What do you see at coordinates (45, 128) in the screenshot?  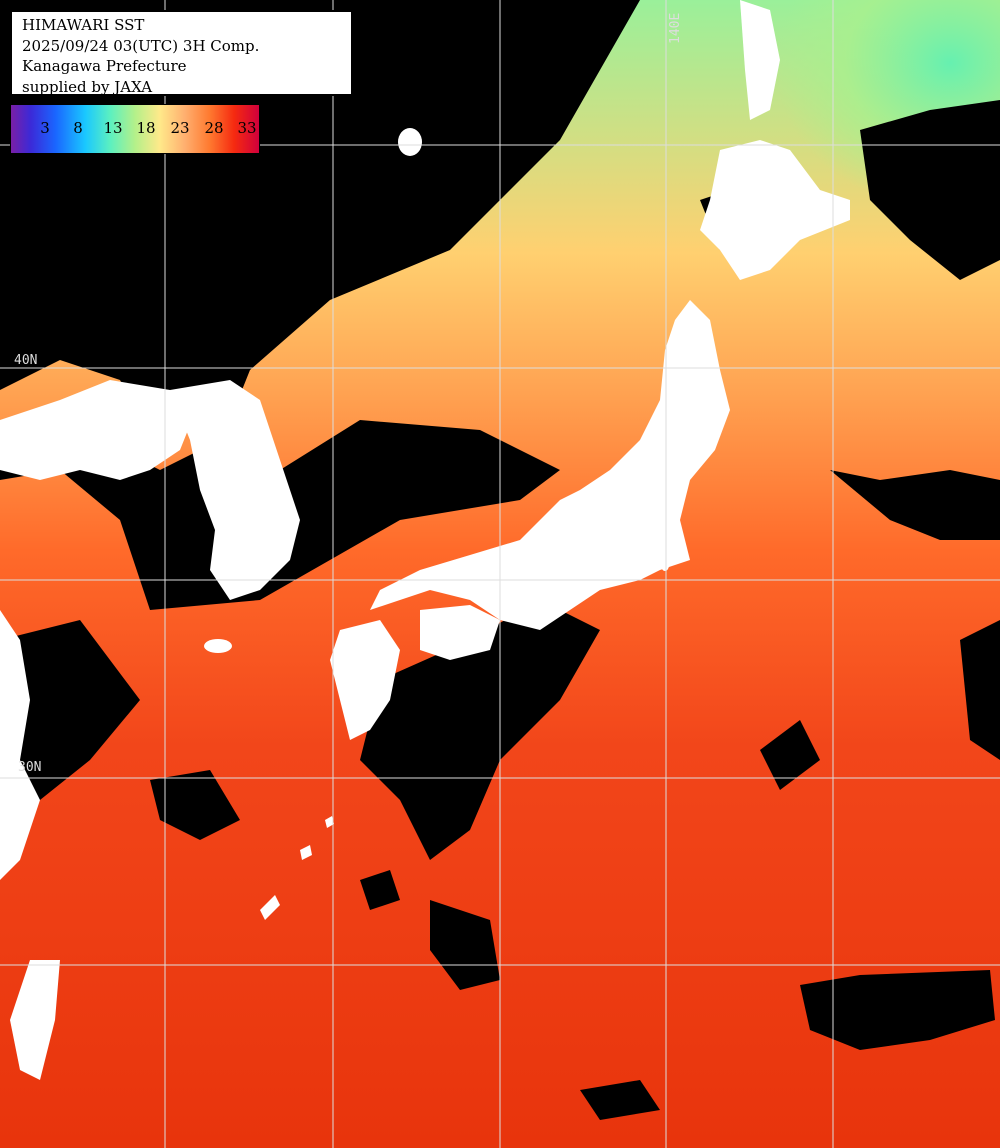 I see `legend-label: 3` at bounding box center [45, 128].